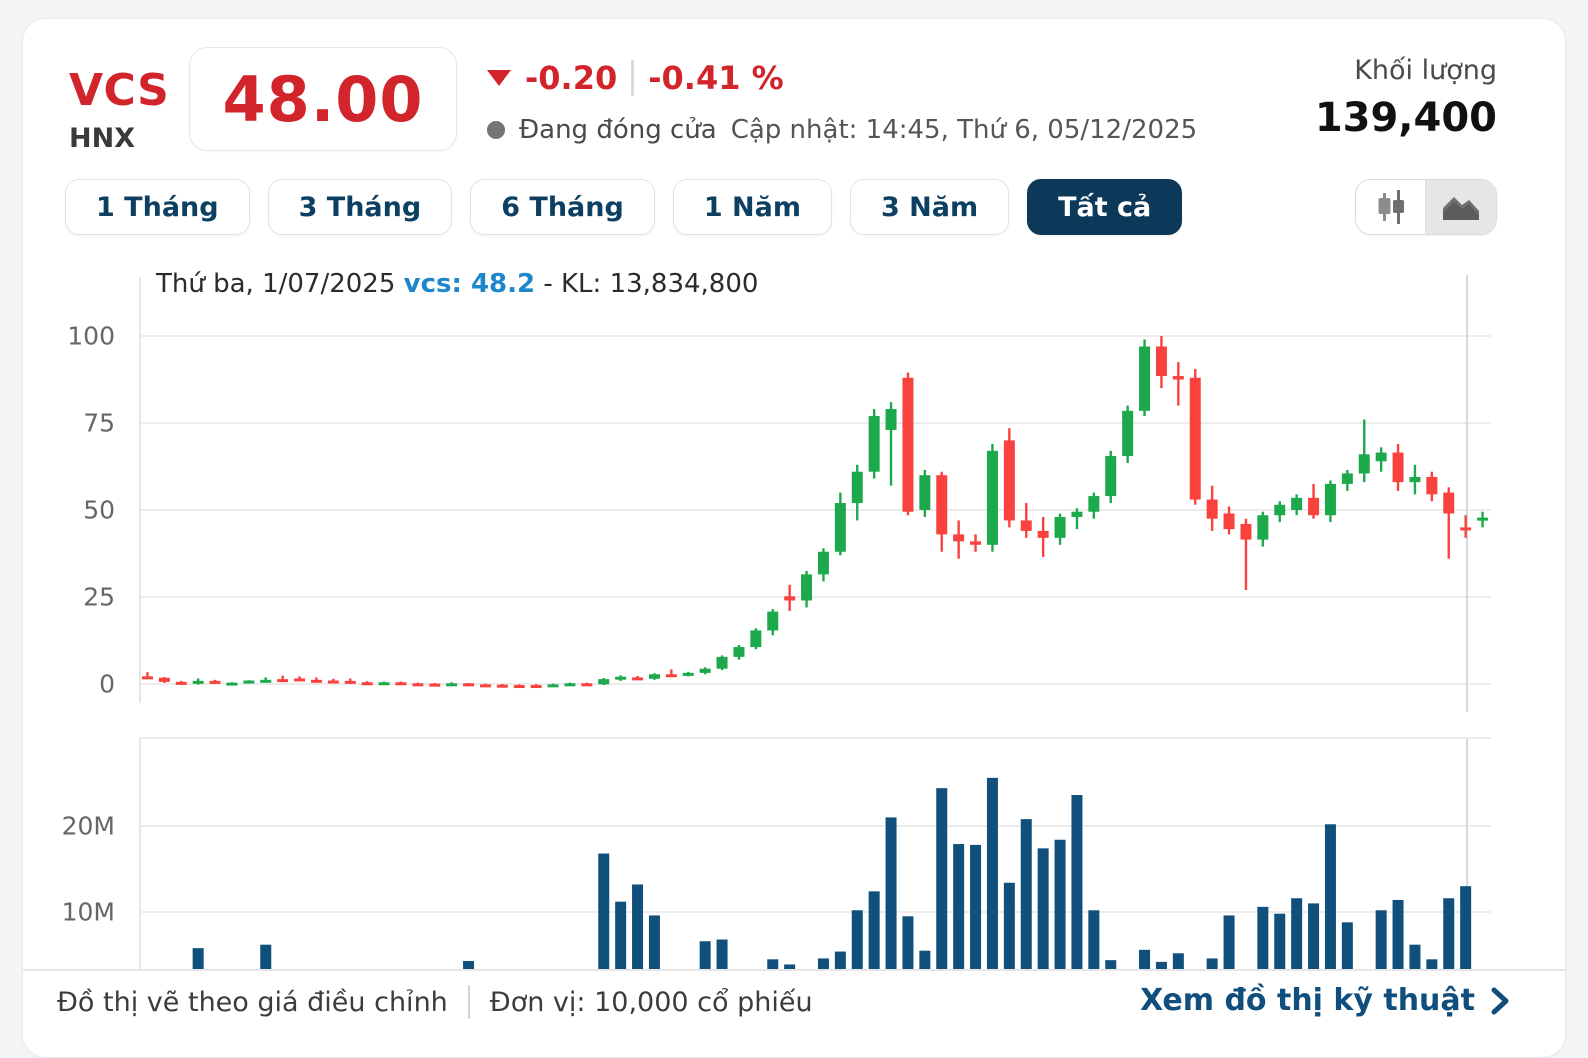  Describe the element at coordinates (571, 78) in the screenshot. I see `price-change: -0.20` at that location.